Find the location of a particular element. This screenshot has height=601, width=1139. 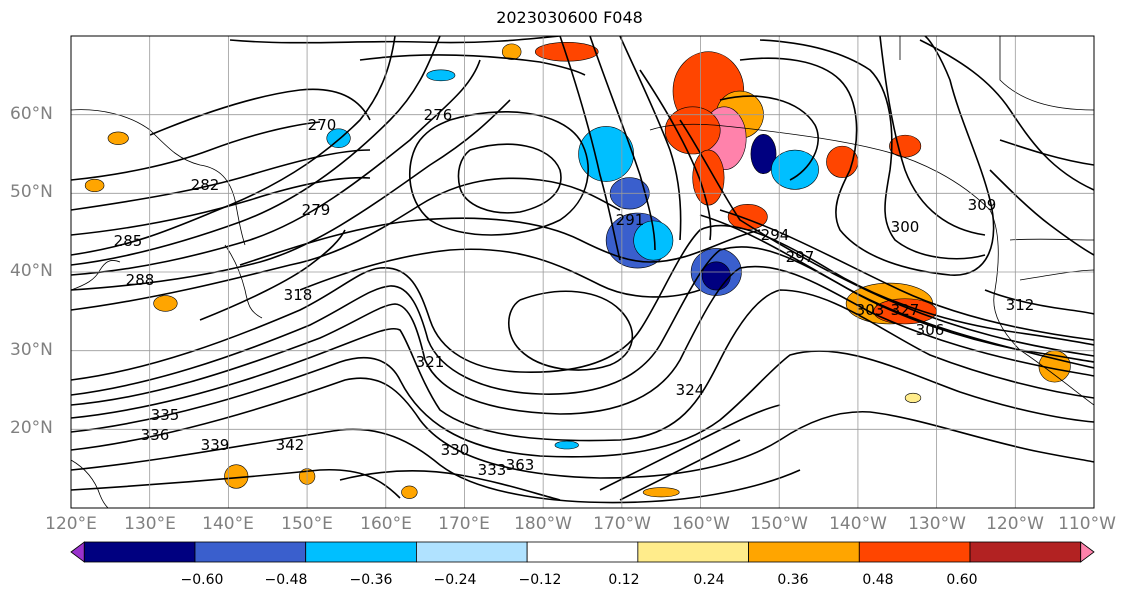

contour-label: 276 is located at coordinates (438, 115).